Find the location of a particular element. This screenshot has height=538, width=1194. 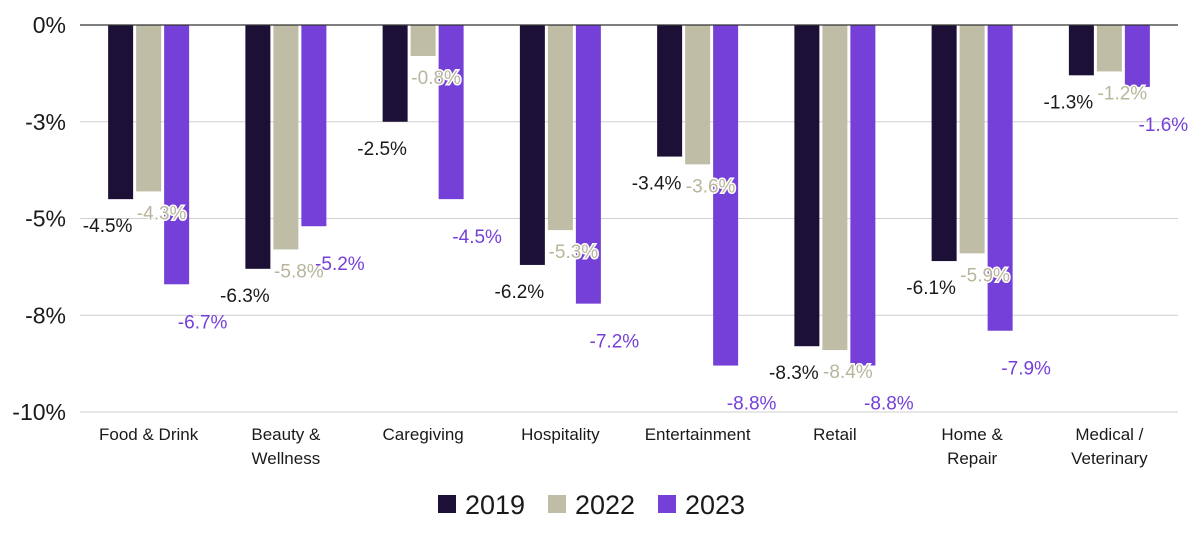

bar-2019-food-drink is located at coordinates (121, 112).